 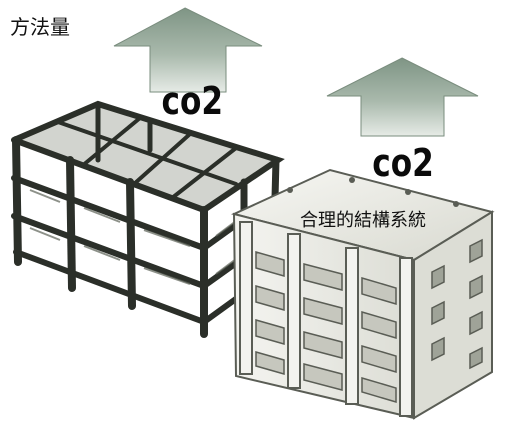 I want to click on structure-system-label: 合理的結構系統, so click(x=363, y=220).